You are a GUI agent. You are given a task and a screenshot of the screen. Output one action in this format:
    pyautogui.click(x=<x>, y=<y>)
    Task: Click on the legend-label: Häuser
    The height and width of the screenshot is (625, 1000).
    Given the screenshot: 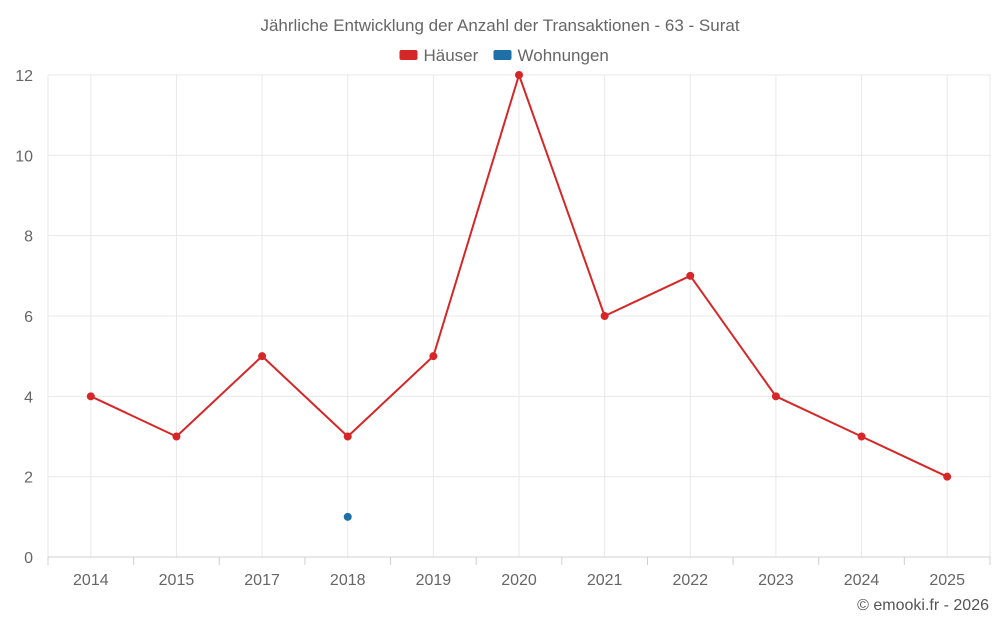 What is the action you would take?
    pyautogui.click(x=451, y=55)
    